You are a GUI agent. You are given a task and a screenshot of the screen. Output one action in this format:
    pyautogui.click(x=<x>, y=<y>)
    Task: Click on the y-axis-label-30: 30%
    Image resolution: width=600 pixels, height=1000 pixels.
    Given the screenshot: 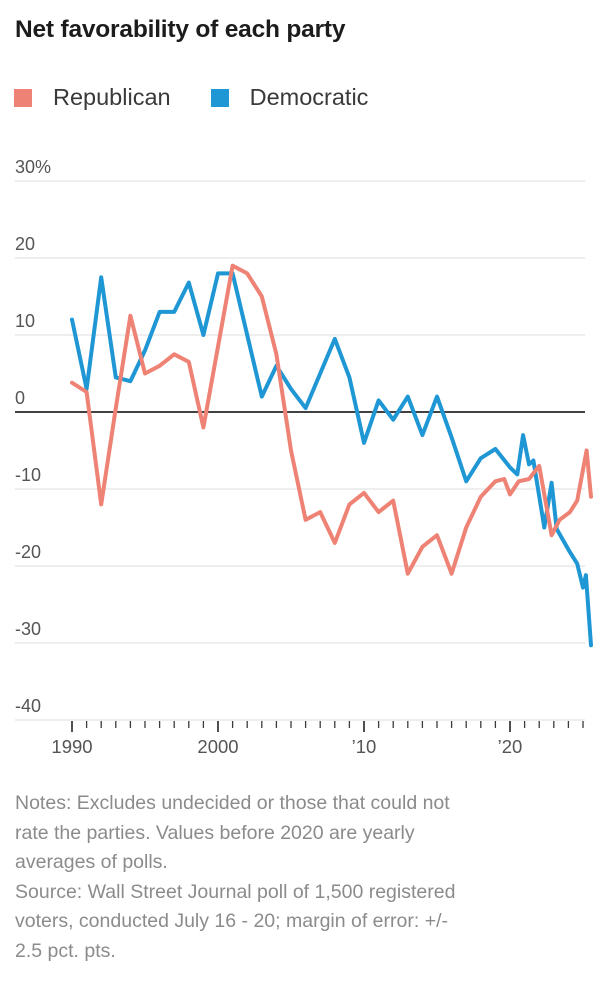 What is the action you would take?
    pyautogui.click(x=33, y=167)
    